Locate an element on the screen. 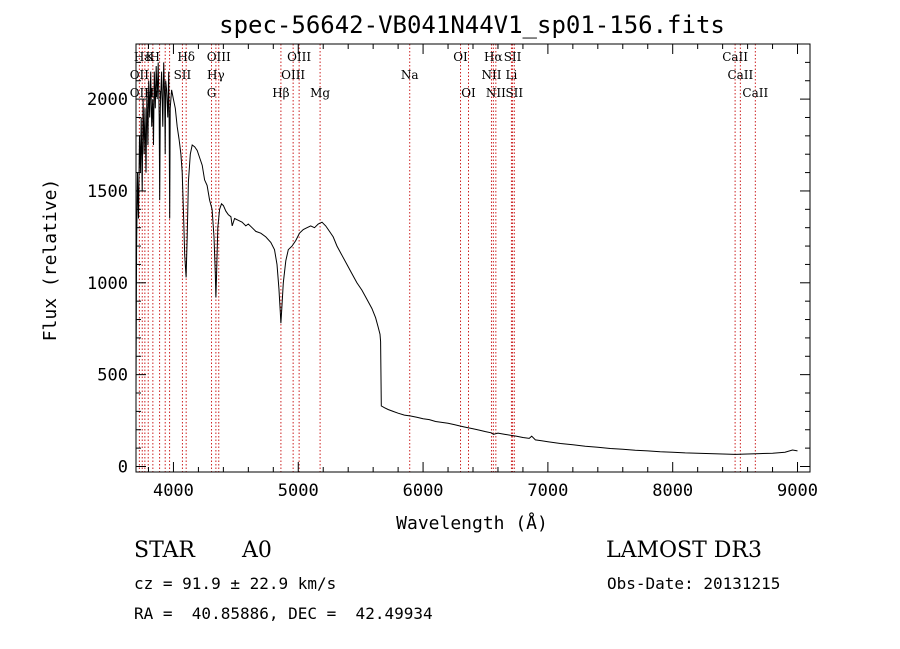 This screenshot has height=649, width=900. radial-velocity: cz = 91.9 ± 22.9 km/s is located at coordinates (235, 583).